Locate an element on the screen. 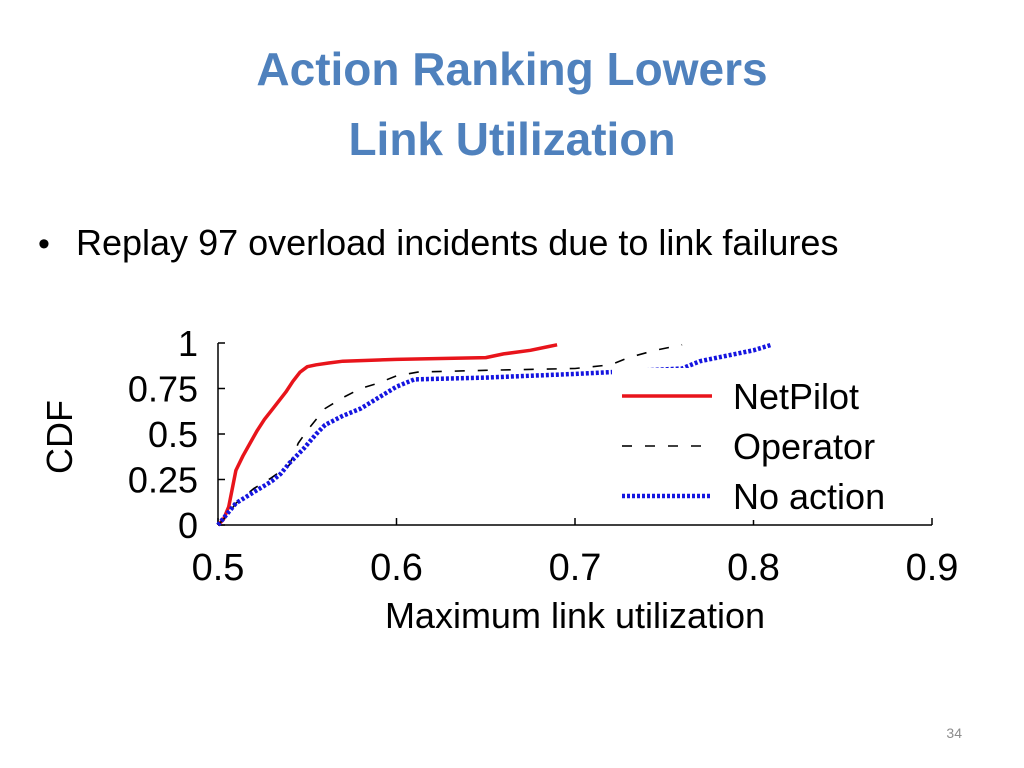  chart-legend: NetPilot Operator No action is located at coordinates (767, 444).